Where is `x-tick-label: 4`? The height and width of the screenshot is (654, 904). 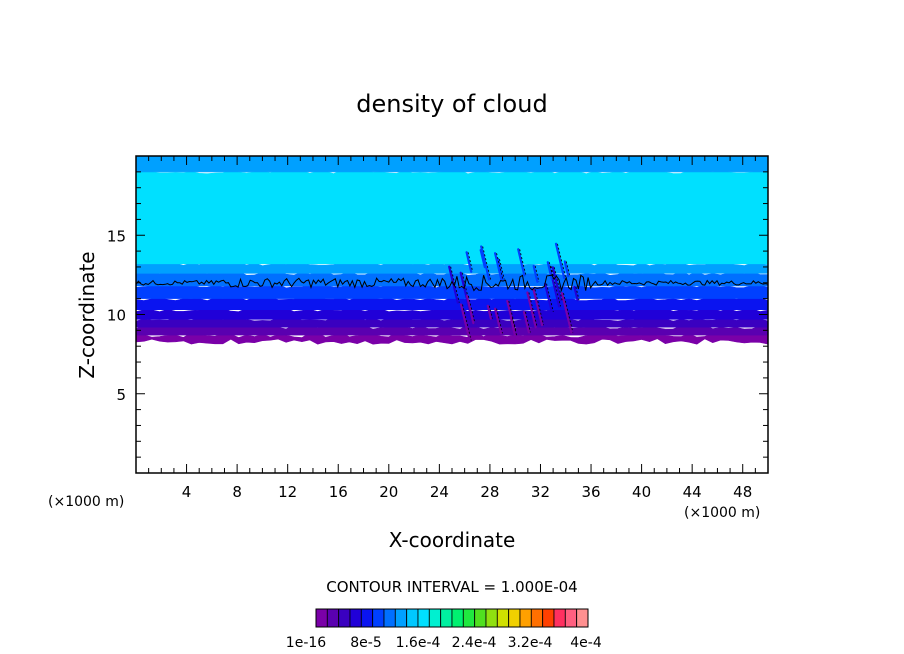
x-tick-label: 4 is located at coordinates (187, 492).